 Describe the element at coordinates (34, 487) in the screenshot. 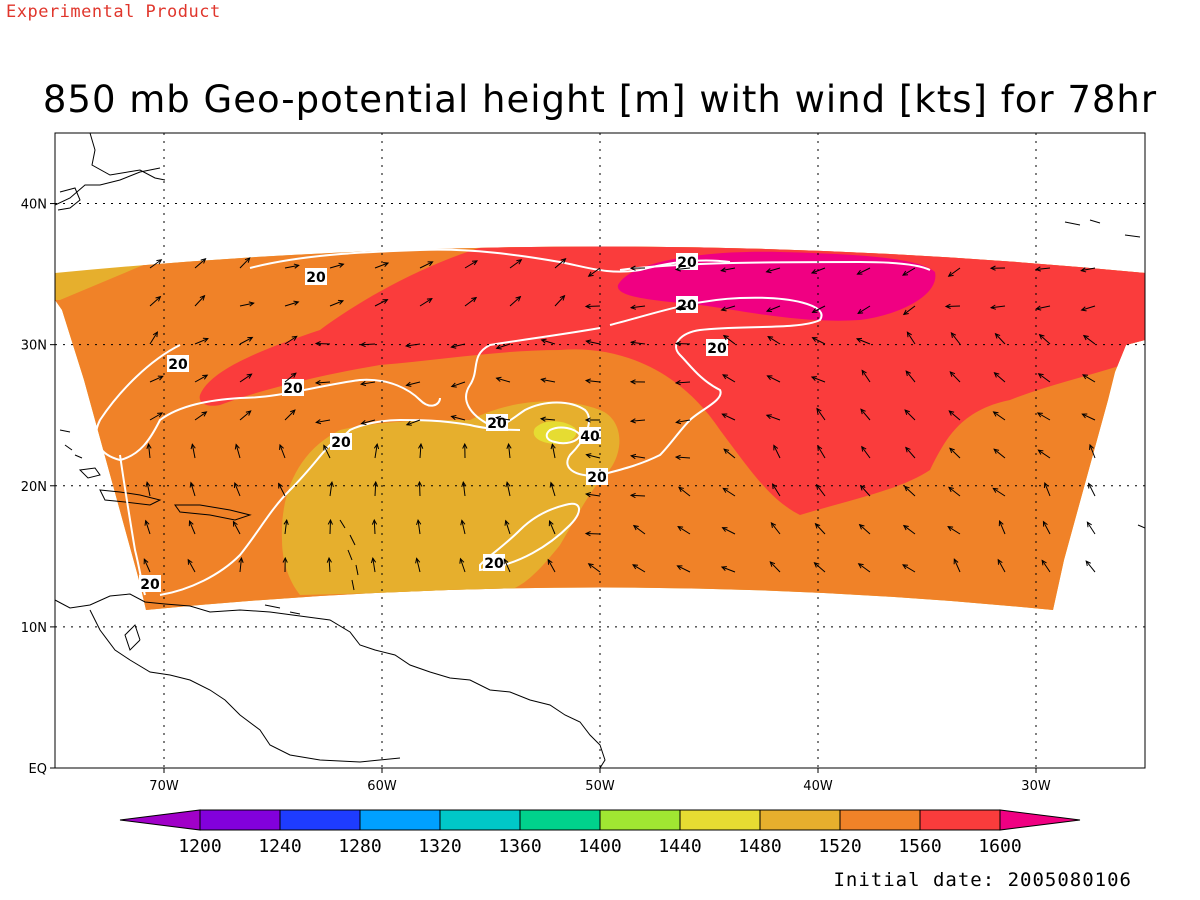

I see `y-tick-label: 20N` at that location.